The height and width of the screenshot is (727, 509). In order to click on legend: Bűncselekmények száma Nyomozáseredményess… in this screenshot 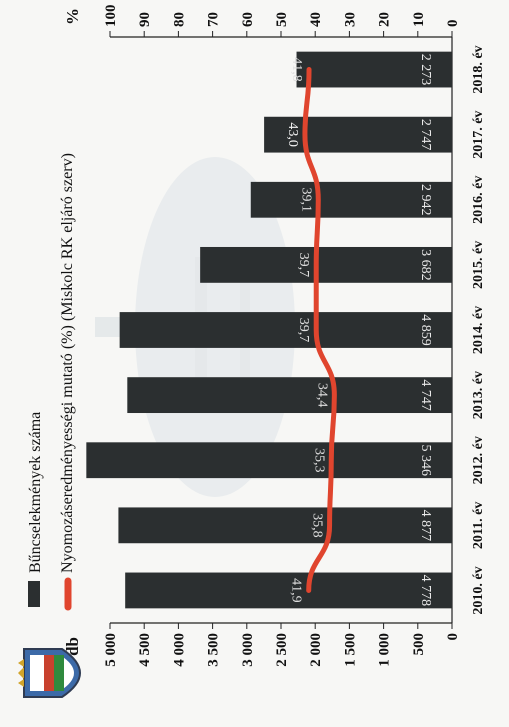, I will do `click(51, 382)`.